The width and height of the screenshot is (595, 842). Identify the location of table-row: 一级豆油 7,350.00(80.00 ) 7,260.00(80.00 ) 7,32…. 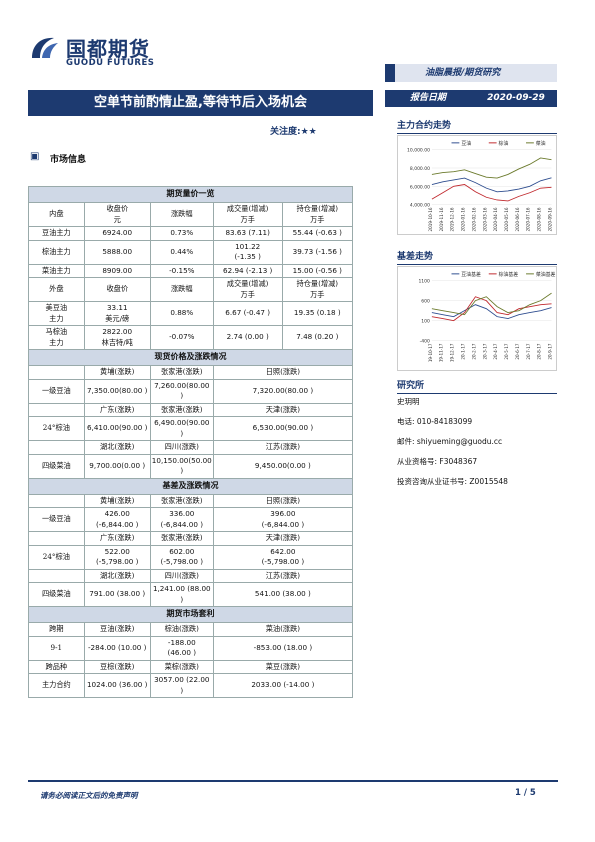
(191, 391).